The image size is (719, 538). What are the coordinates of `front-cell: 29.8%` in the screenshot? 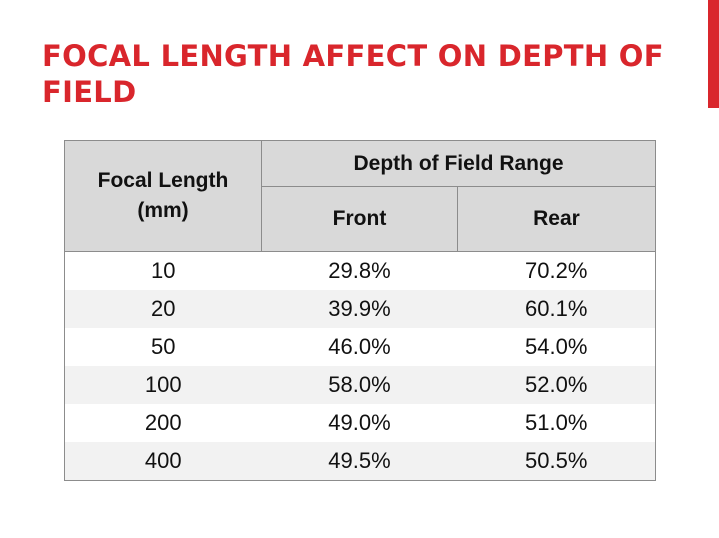 It's located at (359, 270).